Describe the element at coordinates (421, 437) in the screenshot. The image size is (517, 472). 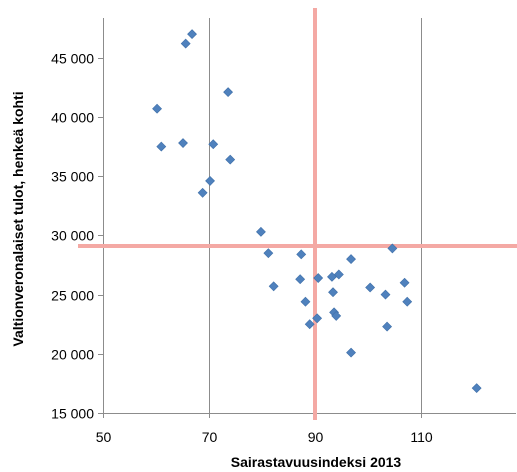
I see `x-tick-label: 110` at that location.